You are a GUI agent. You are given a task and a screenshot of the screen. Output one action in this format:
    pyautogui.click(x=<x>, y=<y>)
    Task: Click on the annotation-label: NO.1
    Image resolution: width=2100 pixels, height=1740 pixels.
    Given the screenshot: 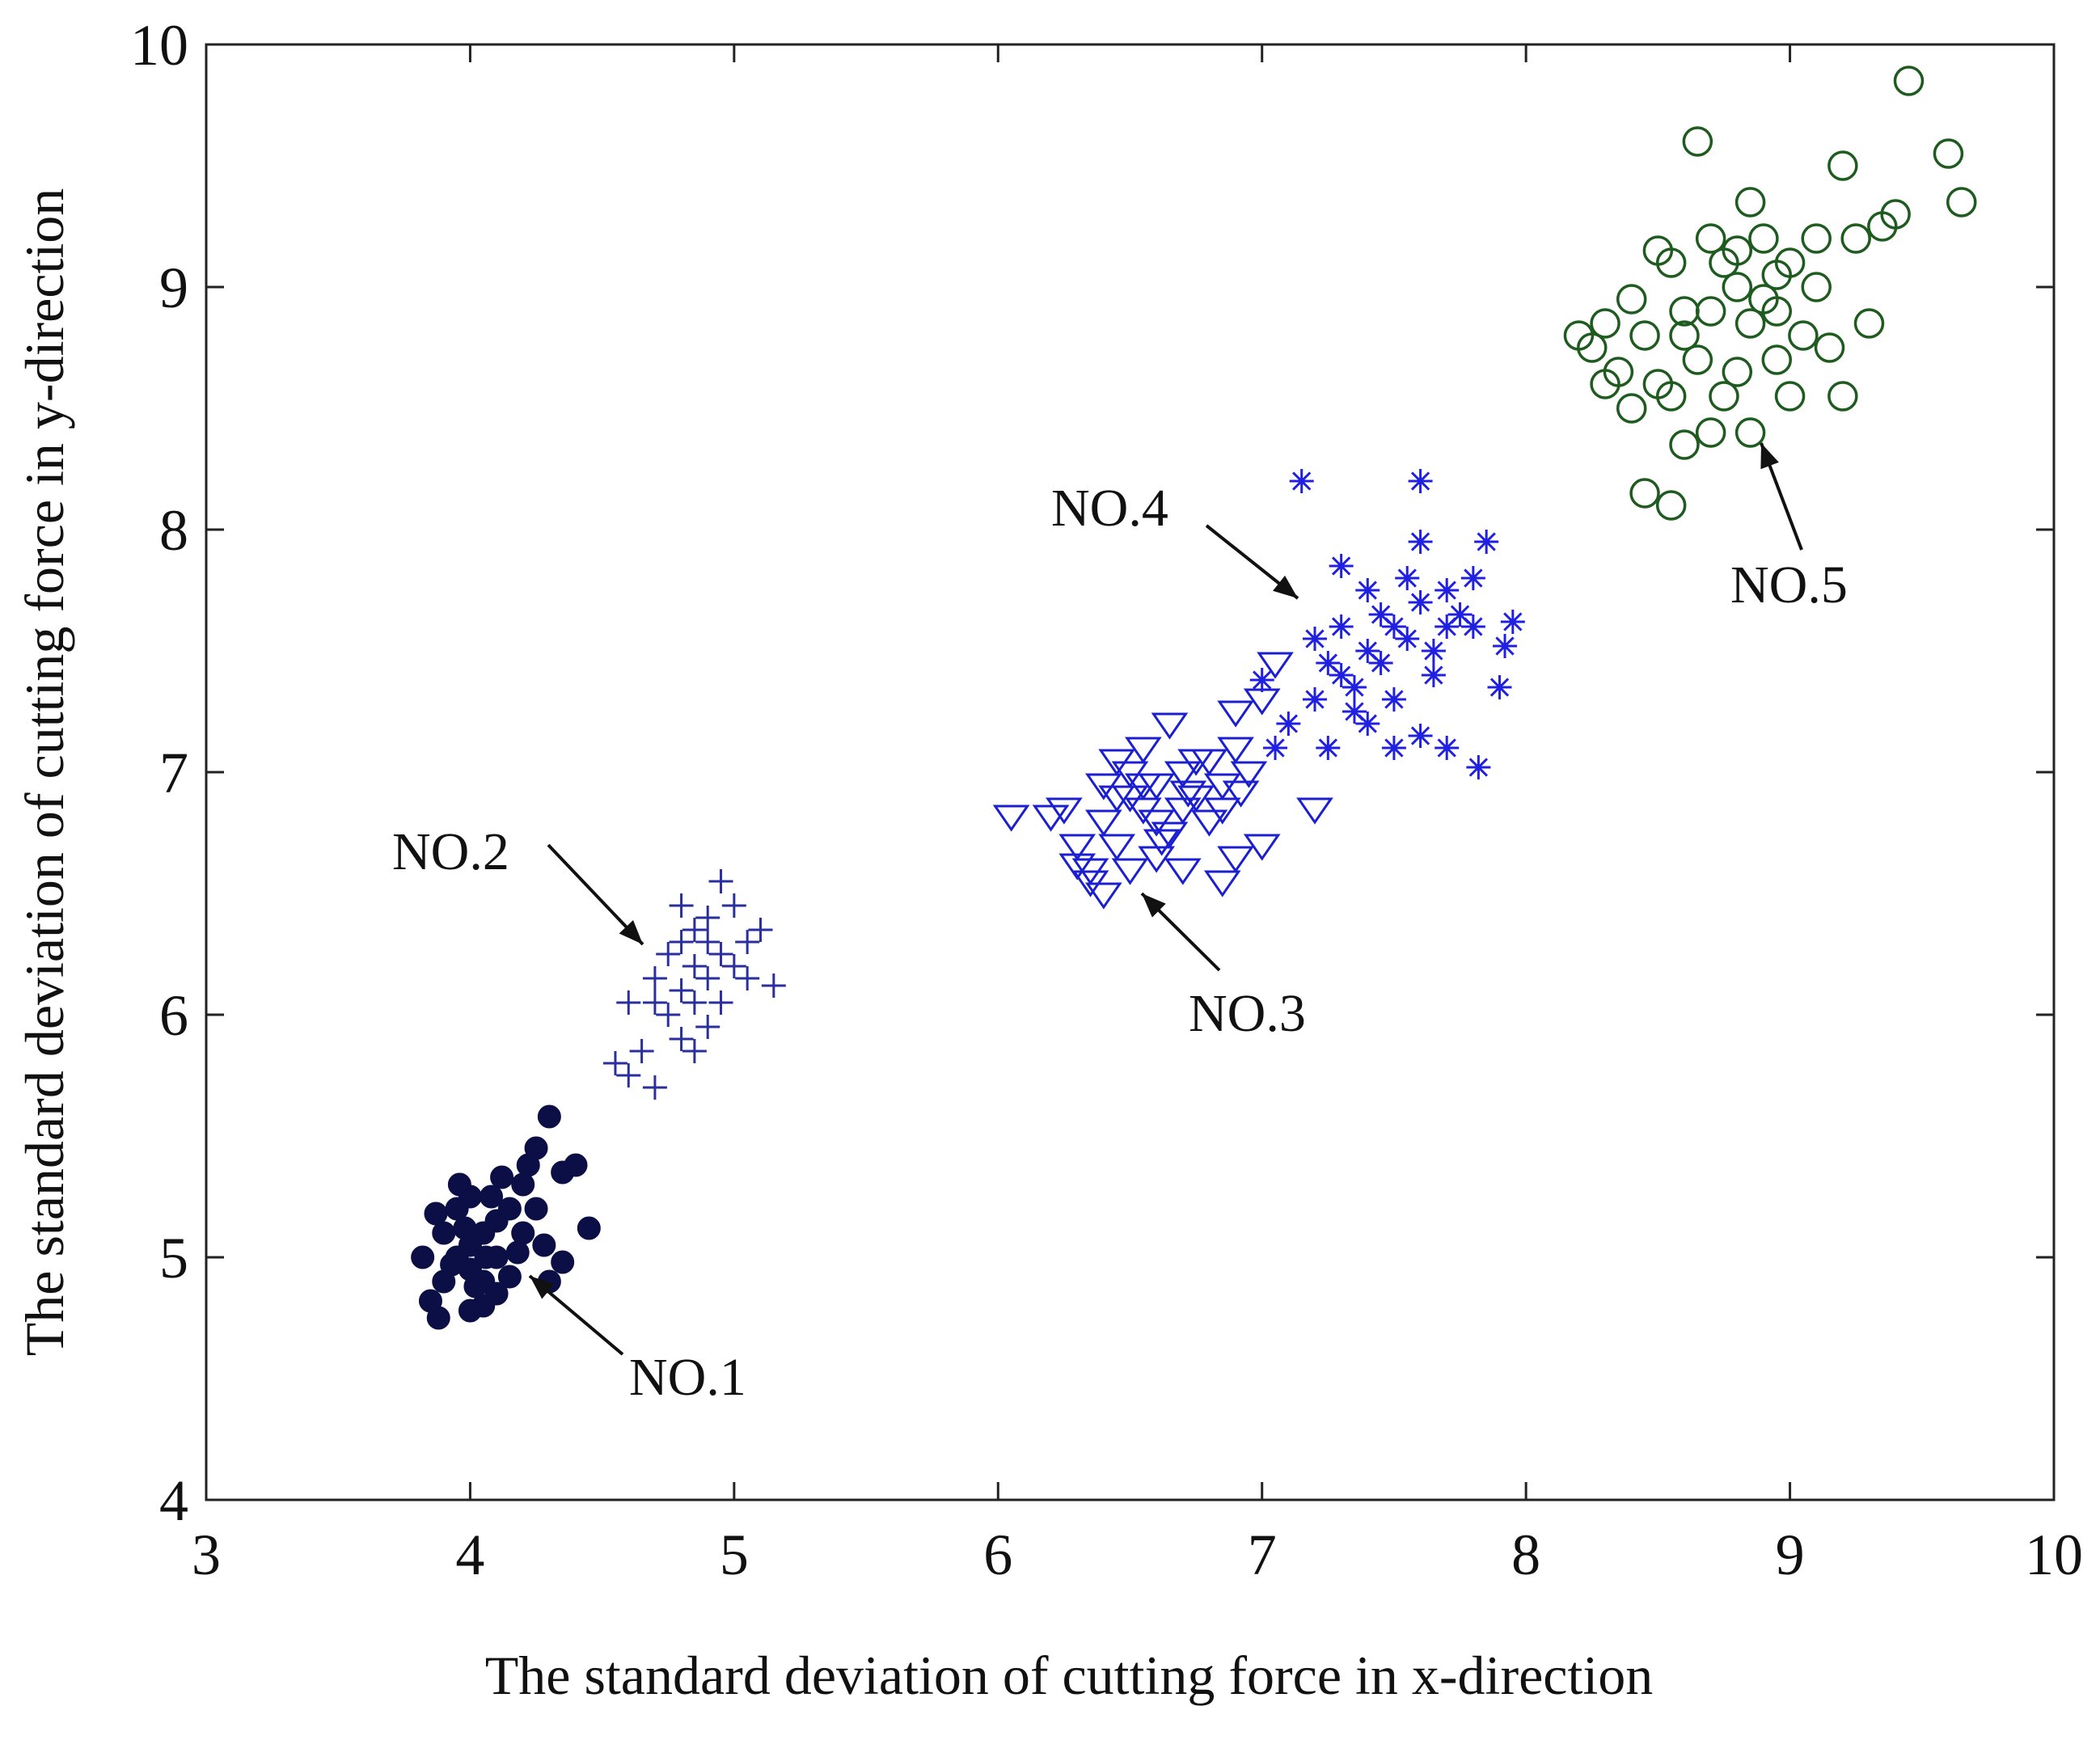 What is the action you would take?
    pyautogui.click(x=687, y=1377)
    